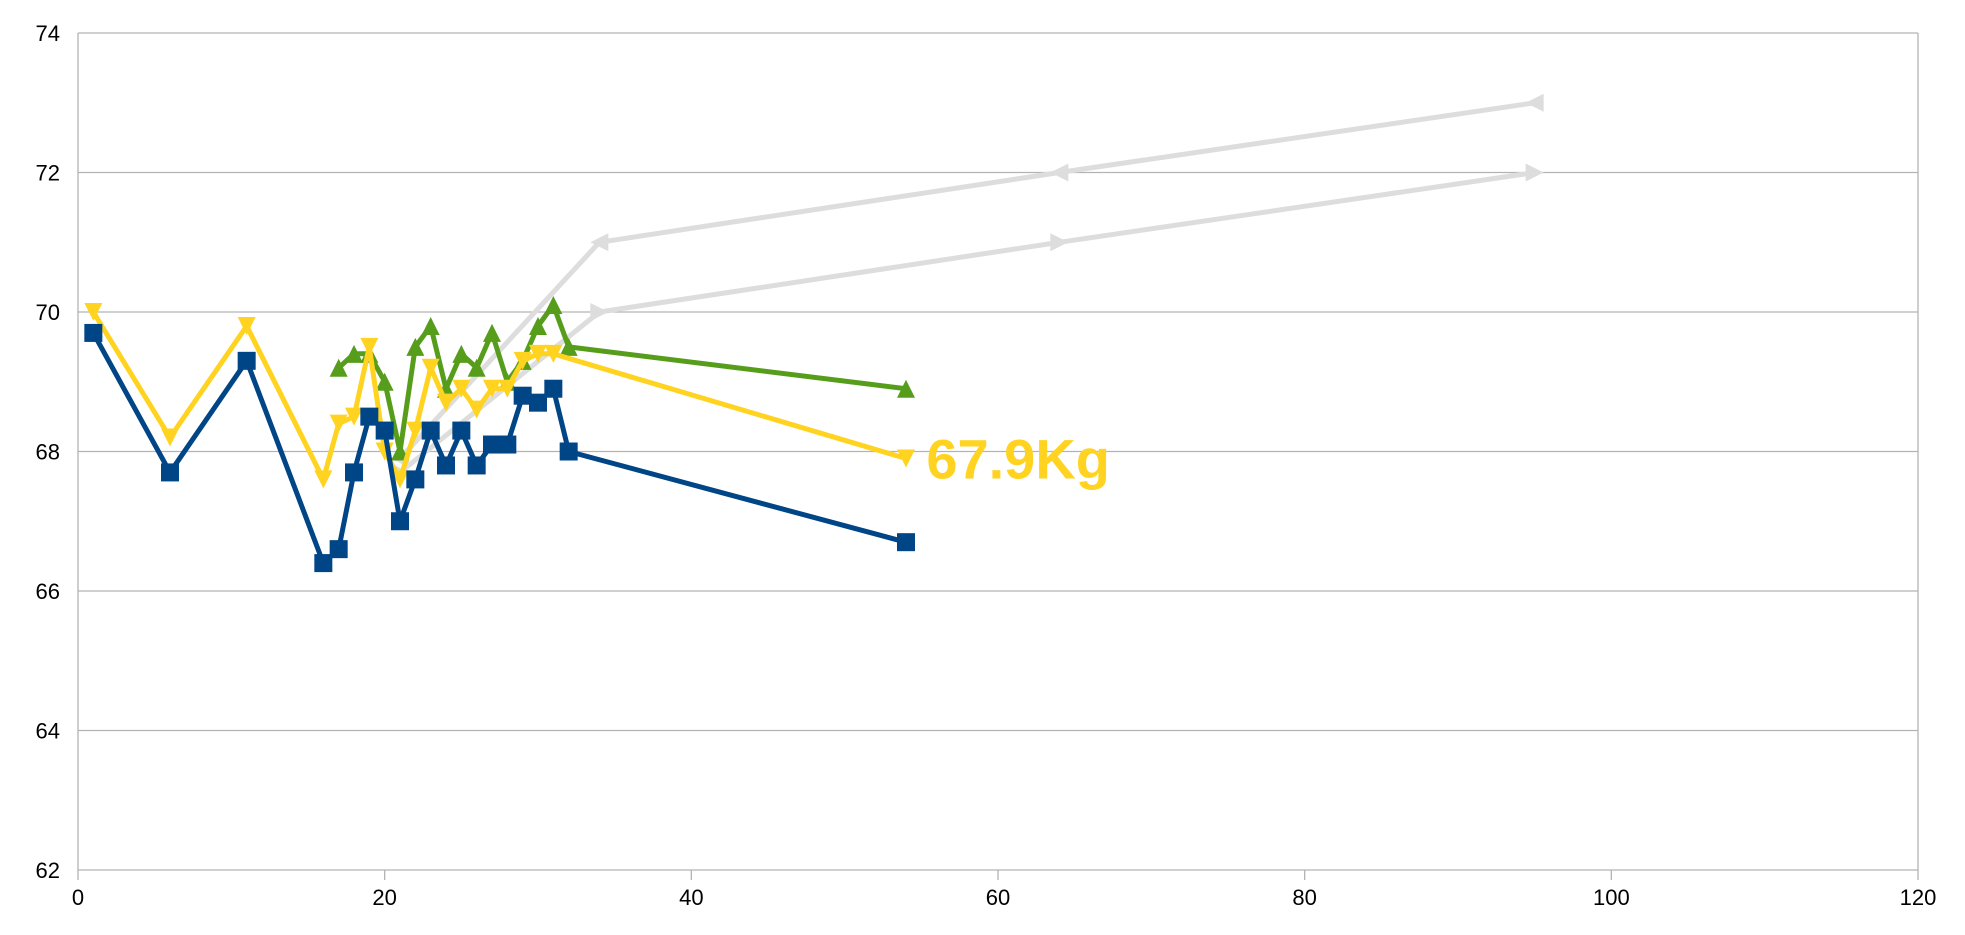 Image resolution: width=1965 pixels, height=935 pixels. Describe the element at coordinates (1304, 897) in the screenshot. I see `x-tick-label: 80` at that location.